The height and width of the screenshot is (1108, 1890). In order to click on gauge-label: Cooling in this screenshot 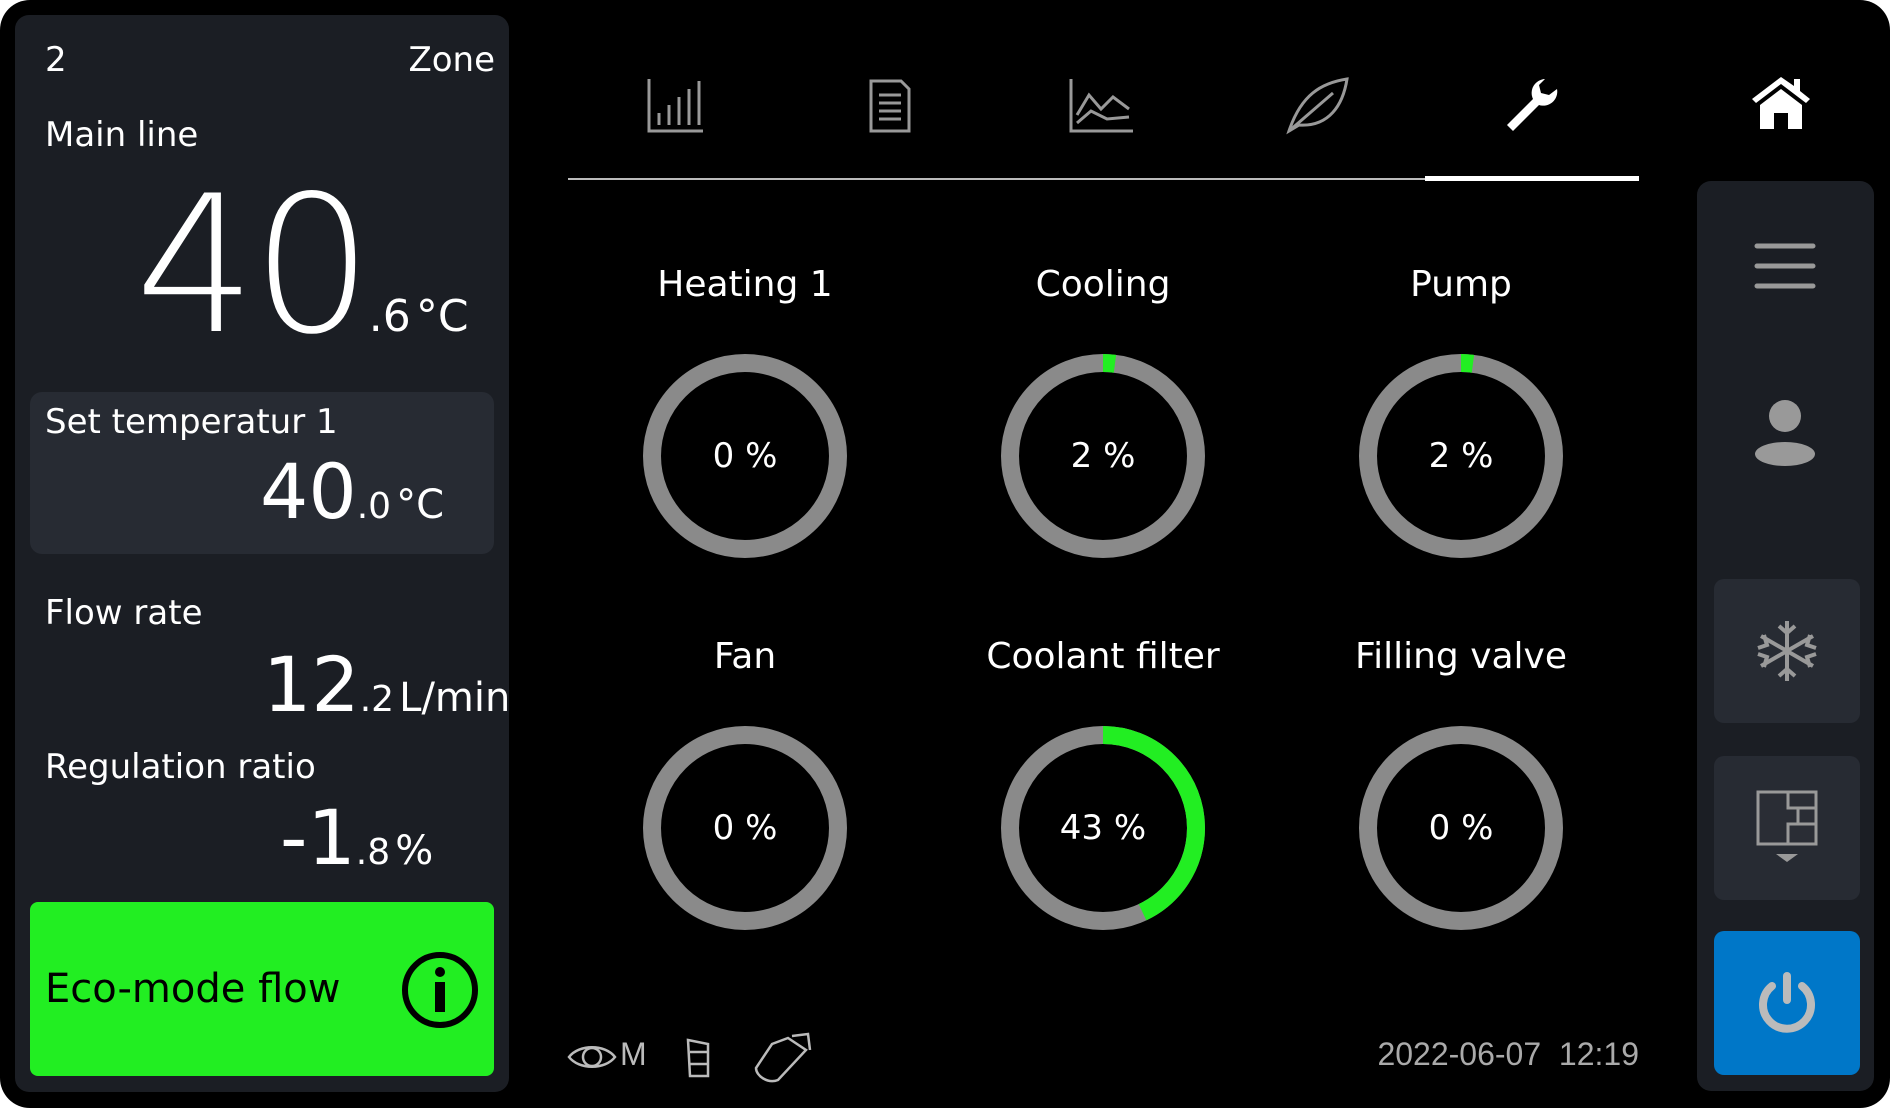, I will do `click(1103, 284)`.